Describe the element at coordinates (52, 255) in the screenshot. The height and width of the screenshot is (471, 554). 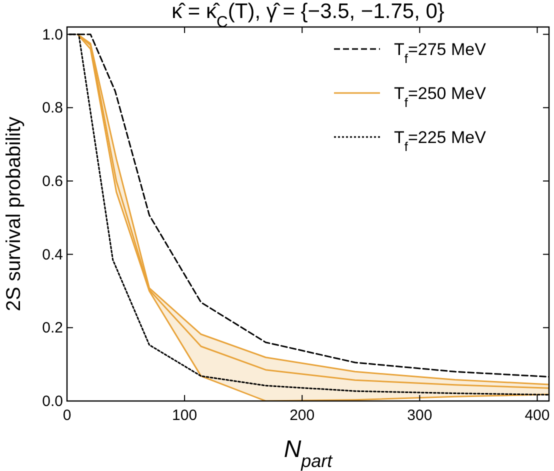
I see `y-tick-label: 0.4` at that location.